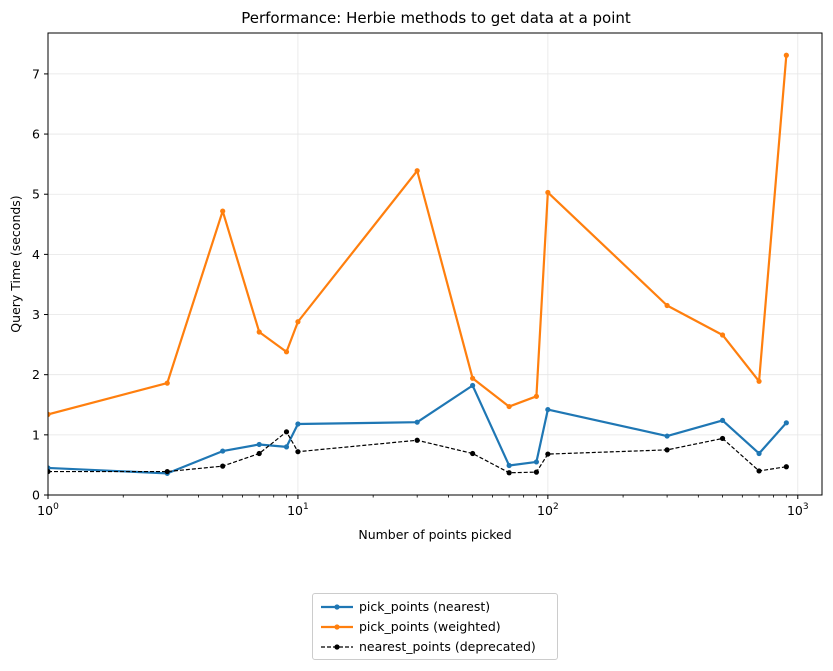 The image size is (833, 671). Describe the element at coordinates (36, 73) in the screenshot. I see `y-tick-label: 7` at that location.